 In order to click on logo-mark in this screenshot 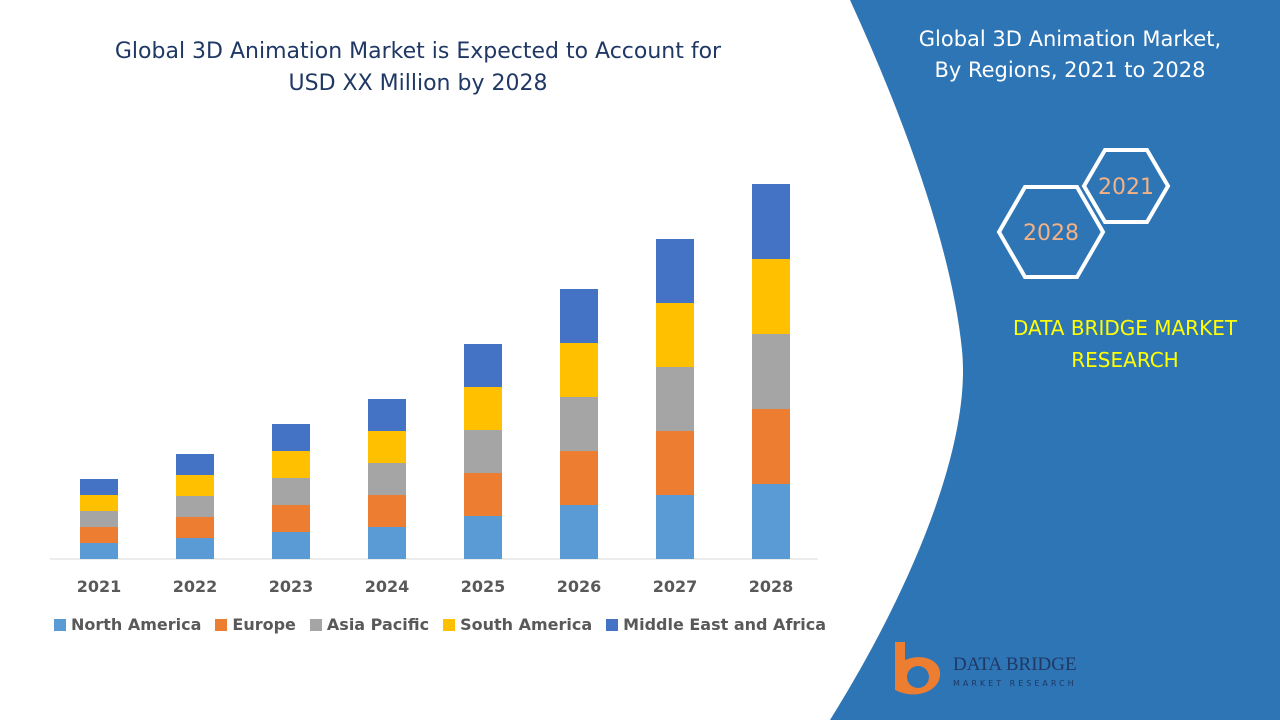, I will do `click(918, 677)`.